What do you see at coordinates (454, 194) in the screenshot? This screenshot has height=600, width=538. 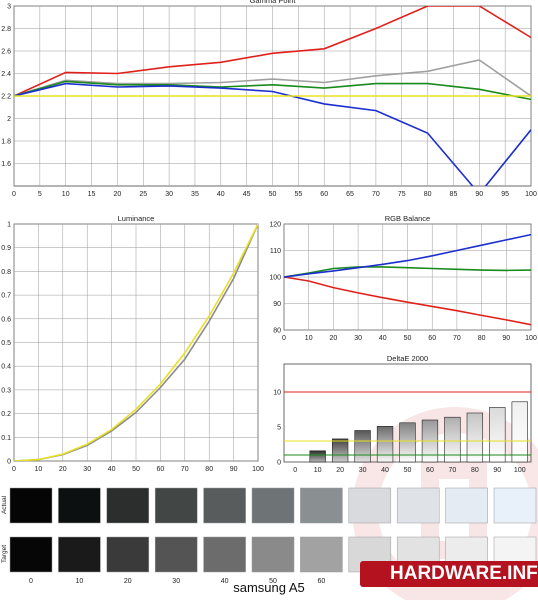 I see `gamma-x-tick-label: 85` at bounding box center [454, 194].